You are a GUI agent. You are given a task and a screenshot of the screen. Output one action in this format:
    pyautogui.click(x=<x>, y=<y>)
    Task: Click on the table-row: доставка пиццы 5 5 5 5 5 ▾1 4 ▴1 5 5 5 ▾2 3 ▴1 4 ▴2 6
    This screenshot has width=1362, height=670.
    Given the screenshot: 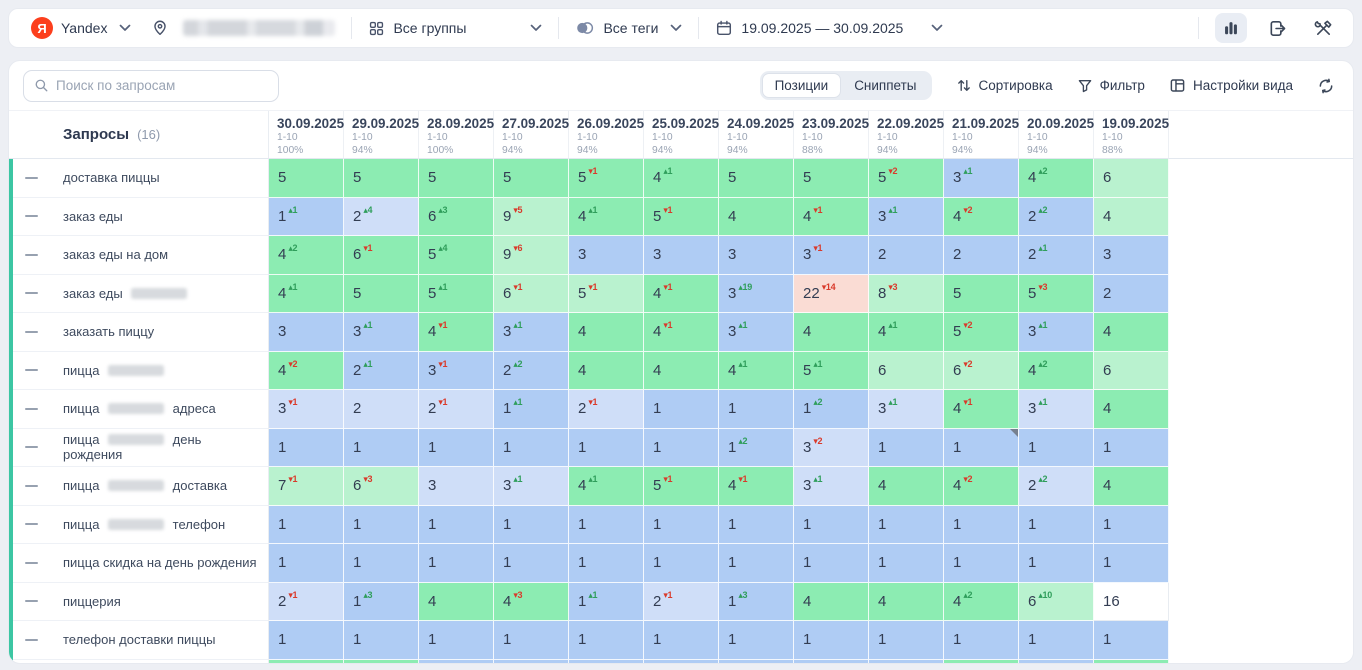 What is the action you would take?
    pyautogui.click(x=681, y=178)
    